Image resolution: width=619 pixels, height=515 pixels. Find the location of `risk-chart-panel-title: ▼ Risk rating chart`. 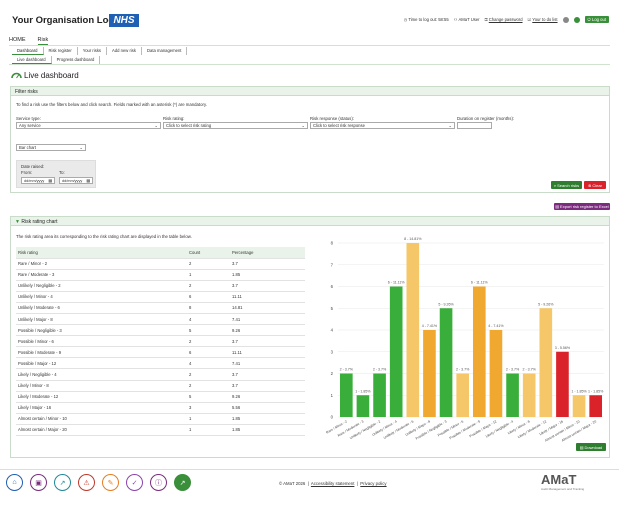

risk-chart-panel-title: ▼ Risk rating chart is located at coordinates (310, 221).